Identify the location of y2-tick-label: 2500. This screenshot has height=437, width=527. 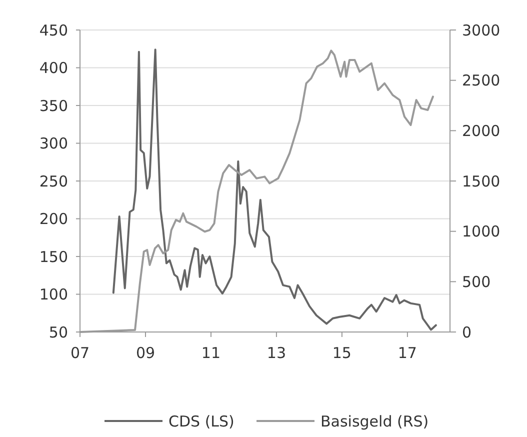
(481, 81).